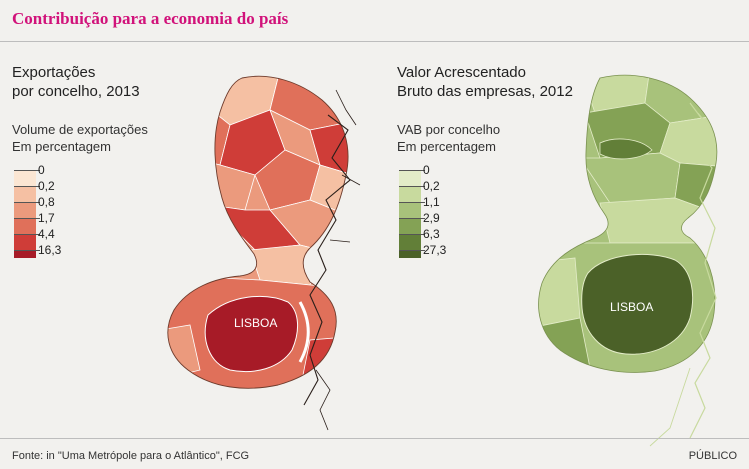  What do you see at coordinates (431, 218) in the screenshot?
I see `gva-legend-value: 2,9` at bounding box center [431, 218].